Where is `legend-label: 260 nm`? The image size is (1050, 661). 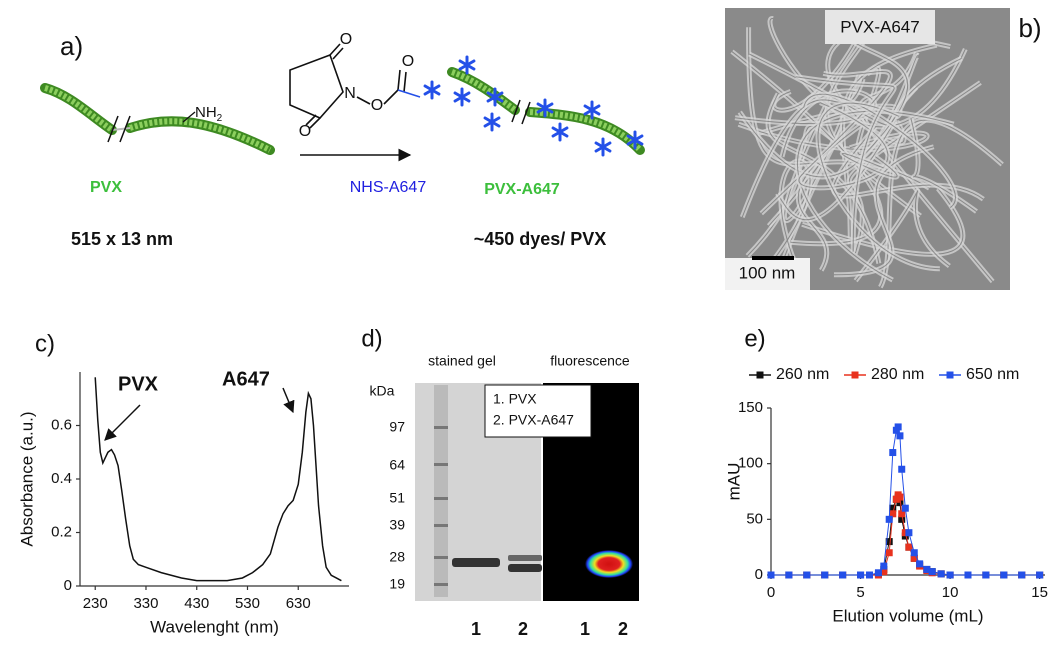
legend-label: 260 nm is located at coordinates (802, 374).